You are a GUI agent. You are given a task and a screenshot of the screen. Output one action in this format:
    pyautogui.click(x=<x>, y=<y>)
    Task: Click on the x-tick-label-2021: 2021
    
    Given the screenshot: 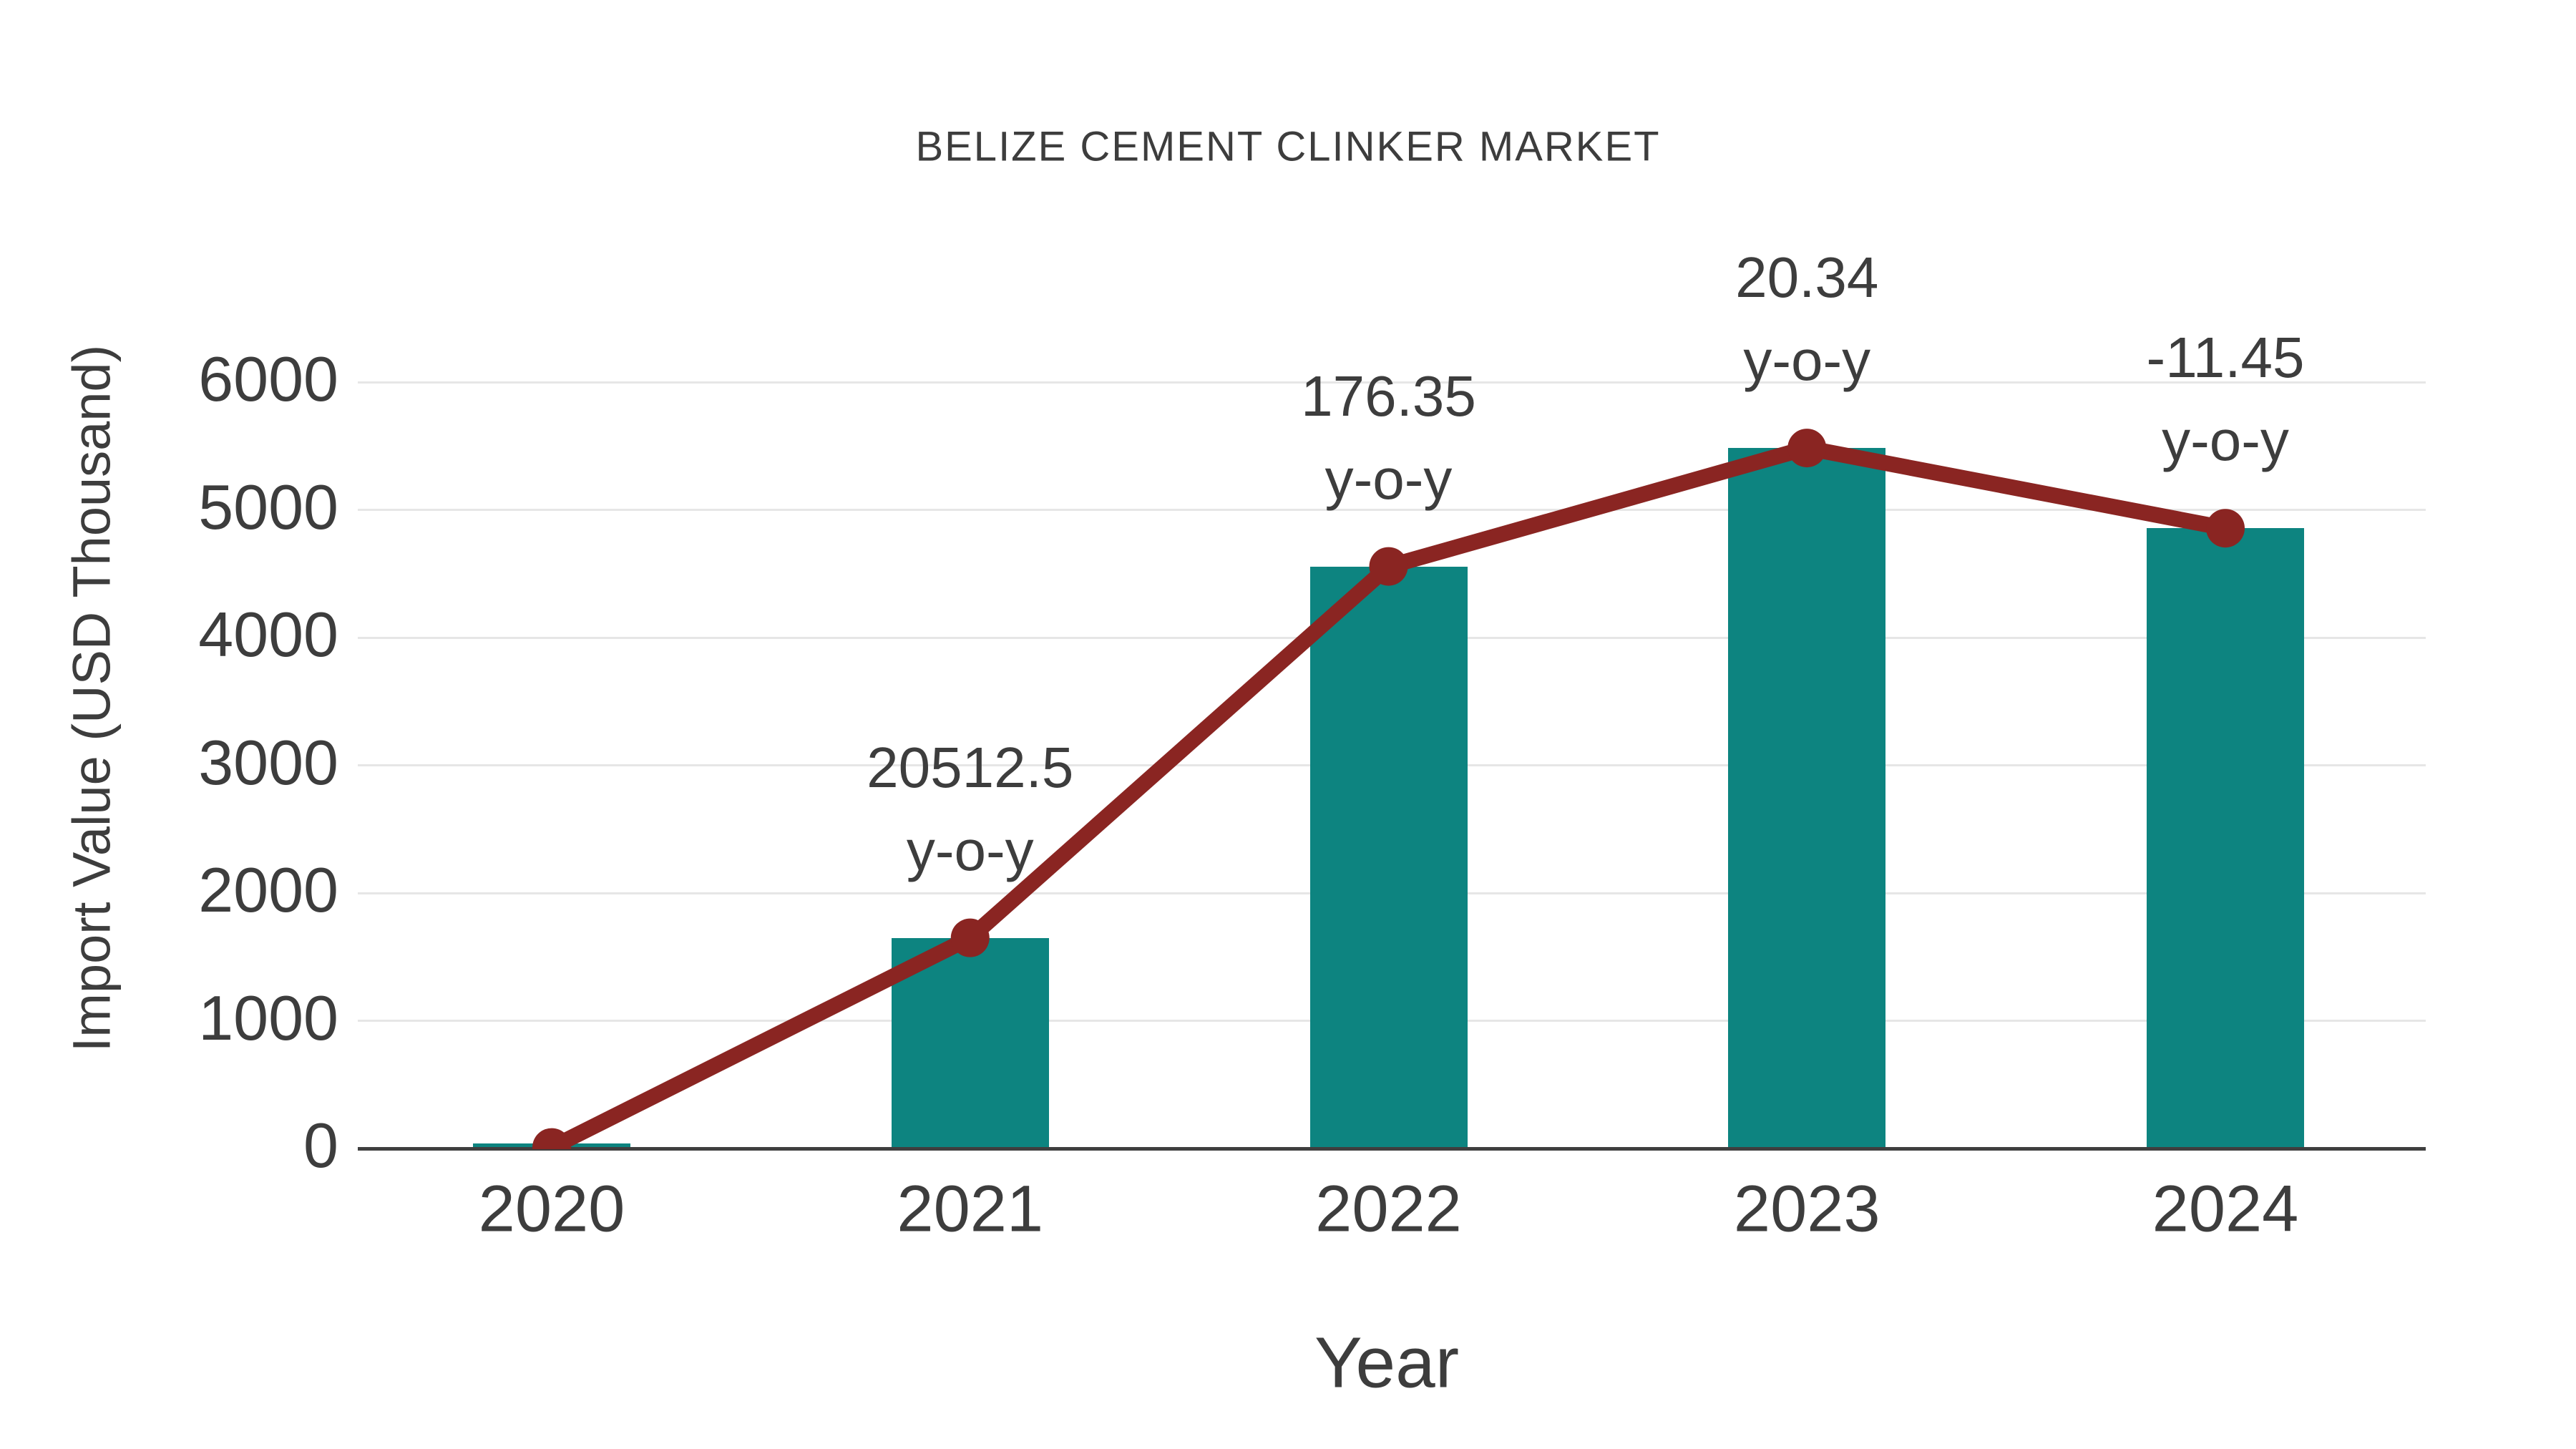 What is the action you would take?
    pyautogui.click(x=970, y=1209)
    